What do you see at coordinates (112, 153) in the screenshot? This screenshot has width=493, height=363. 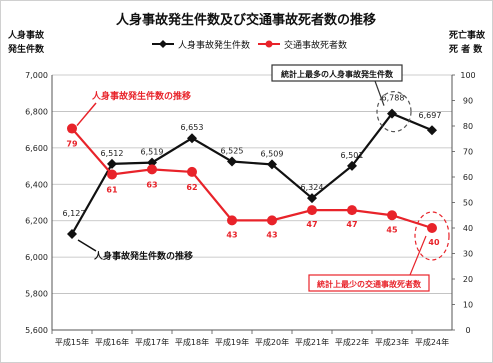 I see `incidents-data-label: 6,512` at bounding box center [112, 153].